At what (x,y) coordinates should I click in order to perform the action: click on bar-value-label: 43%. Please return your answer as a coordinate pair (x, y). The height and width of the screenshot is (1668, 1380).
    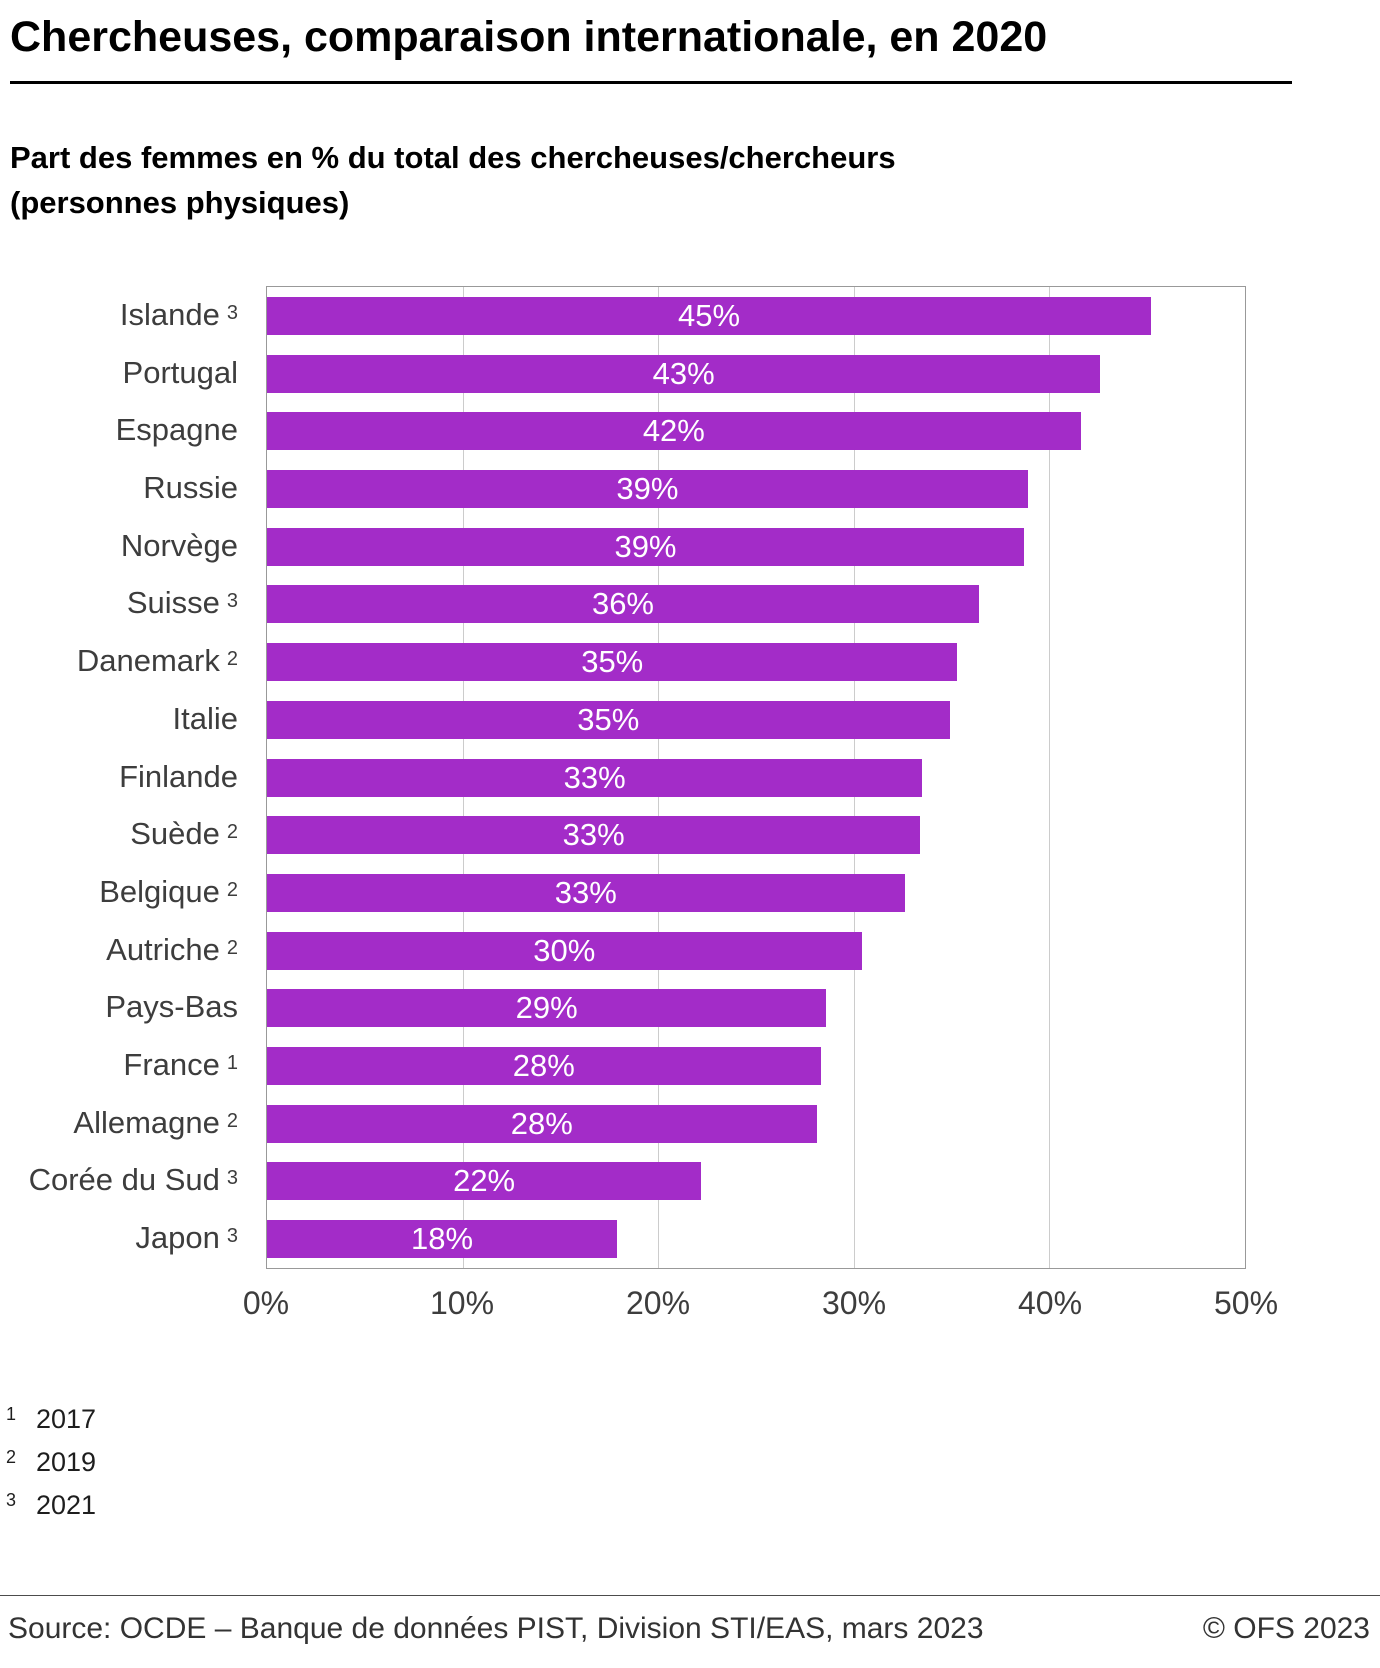
    Looking at the image, I should click on (683, 373).